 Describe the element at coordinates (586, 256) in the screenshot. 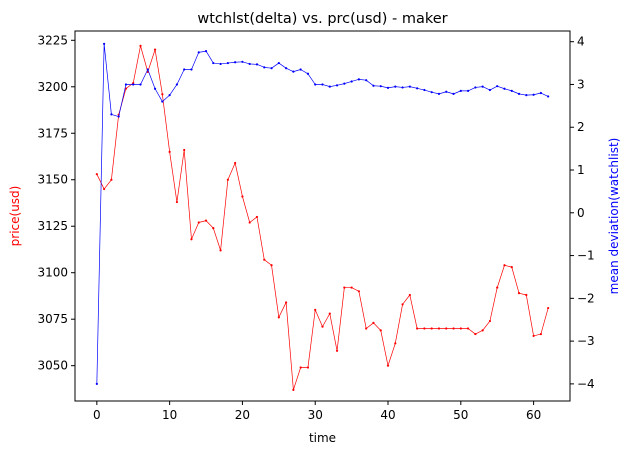

I see `right-y-tick-label: −1` at that location.